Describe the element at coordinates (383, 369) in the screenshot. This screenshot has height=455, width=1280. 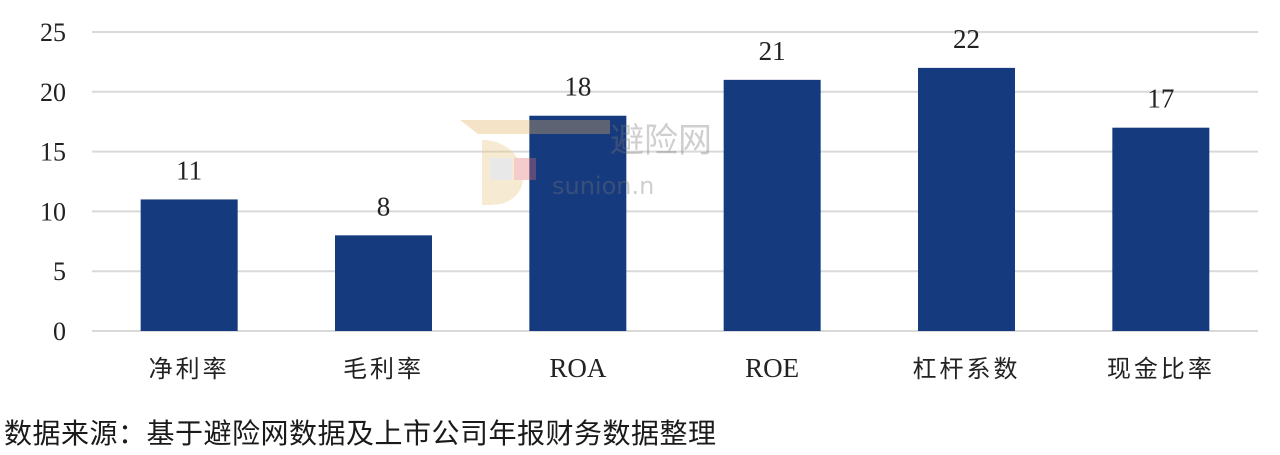
I see `x-tick-label: 毛利率` at that location.